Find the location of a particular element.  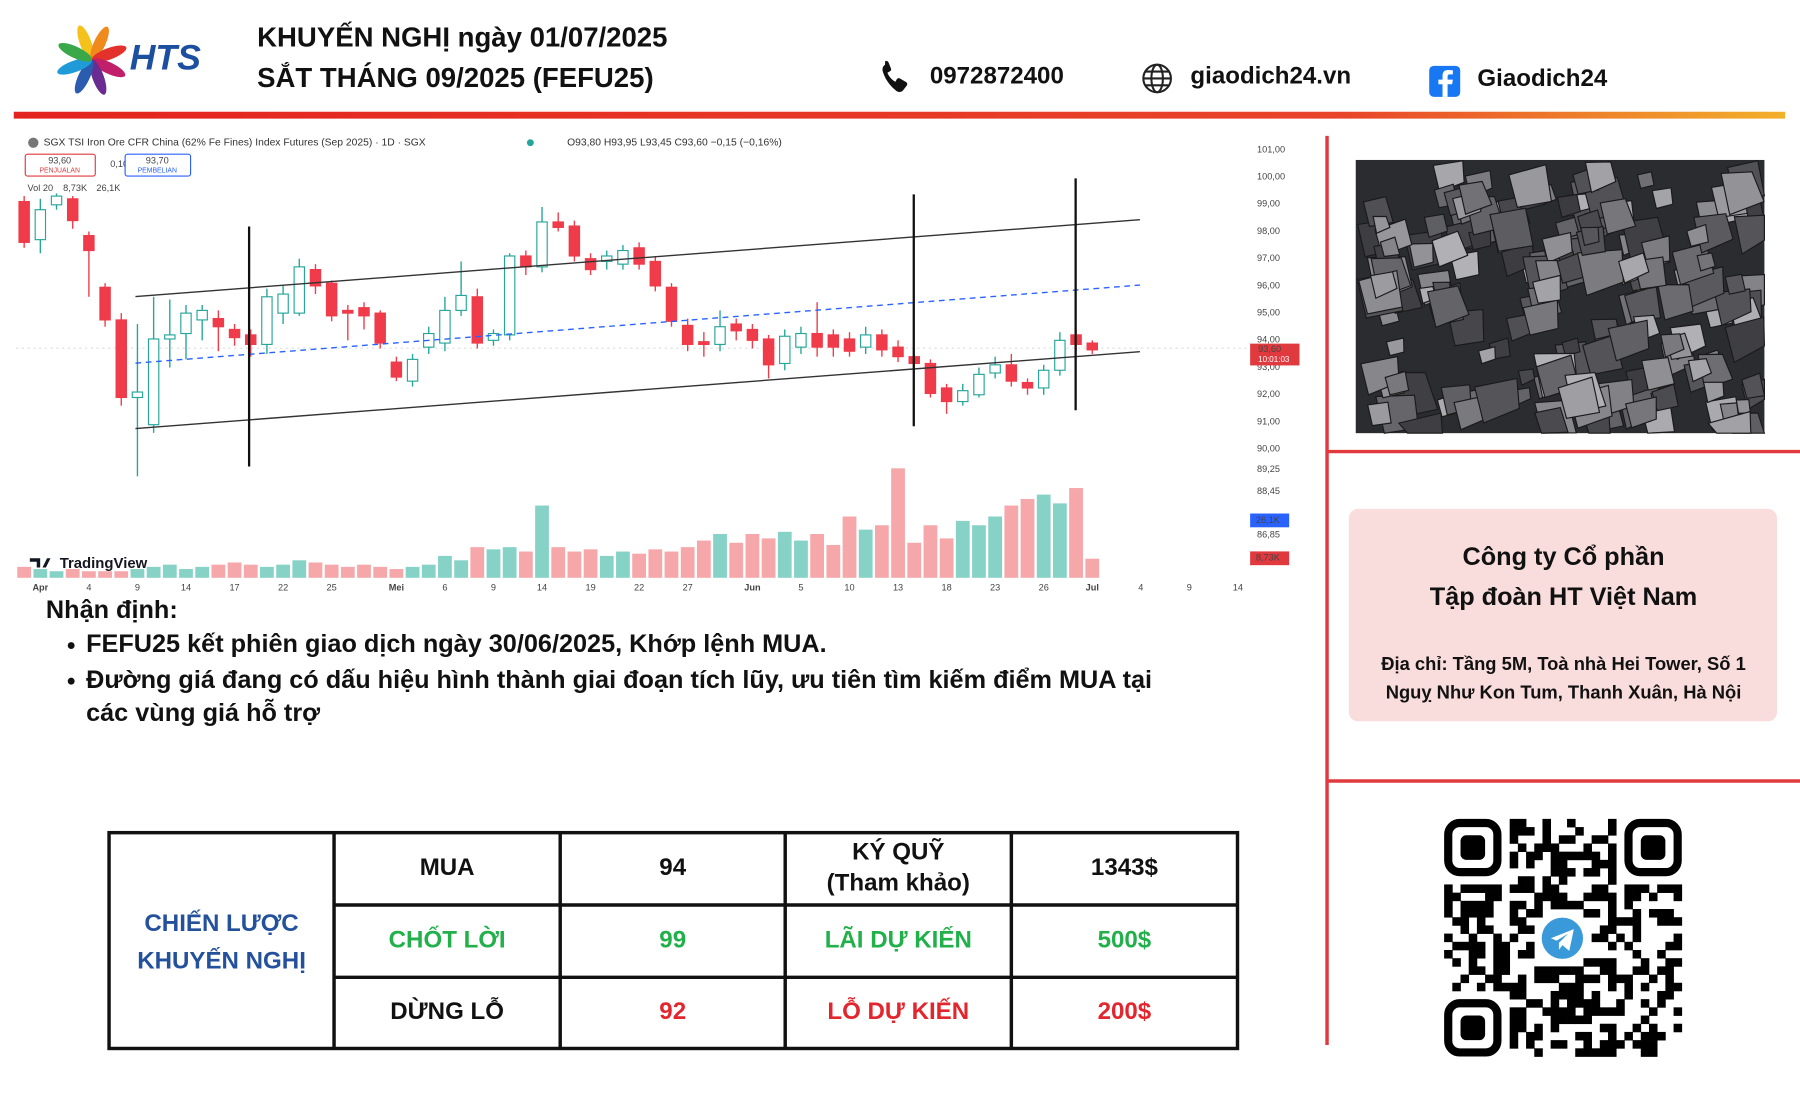

y-tick-label: 90,00 is located at coordinates (1268, 449).